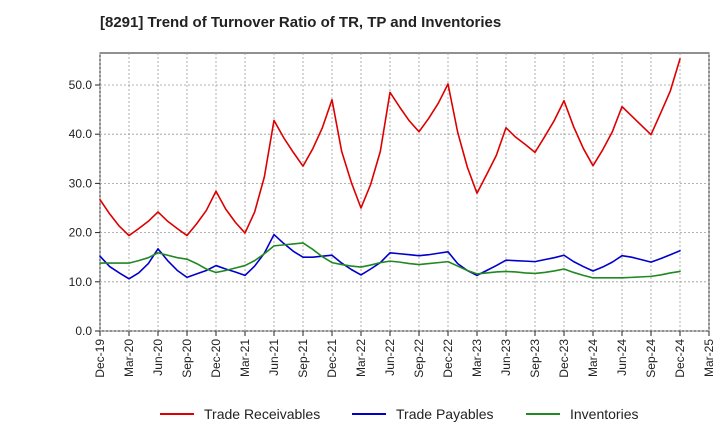  What do you see at coordinates (303, 358) in the screenshot?
I see `x-tick-label: Sep-21` at bounding box center [303, 358].